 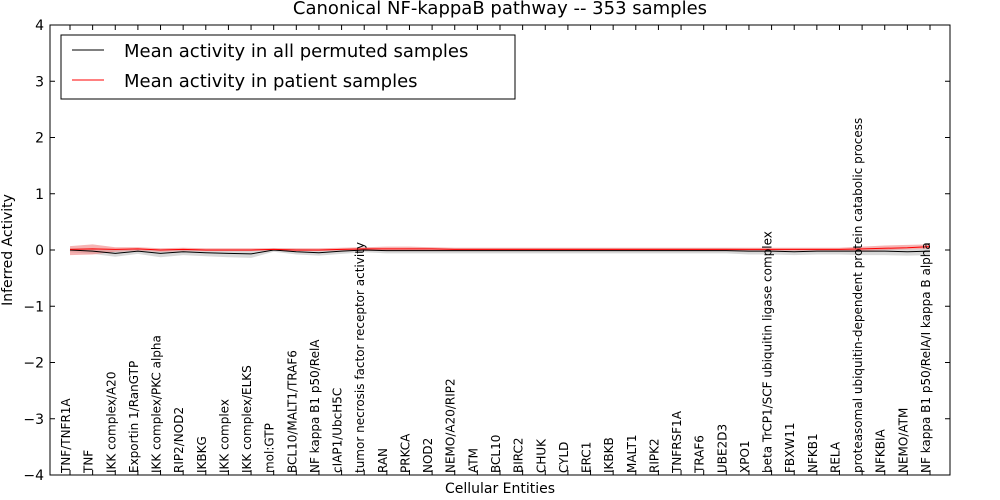 I want to click on x-tick-label: IKBKG, so click(x=202, y=454).